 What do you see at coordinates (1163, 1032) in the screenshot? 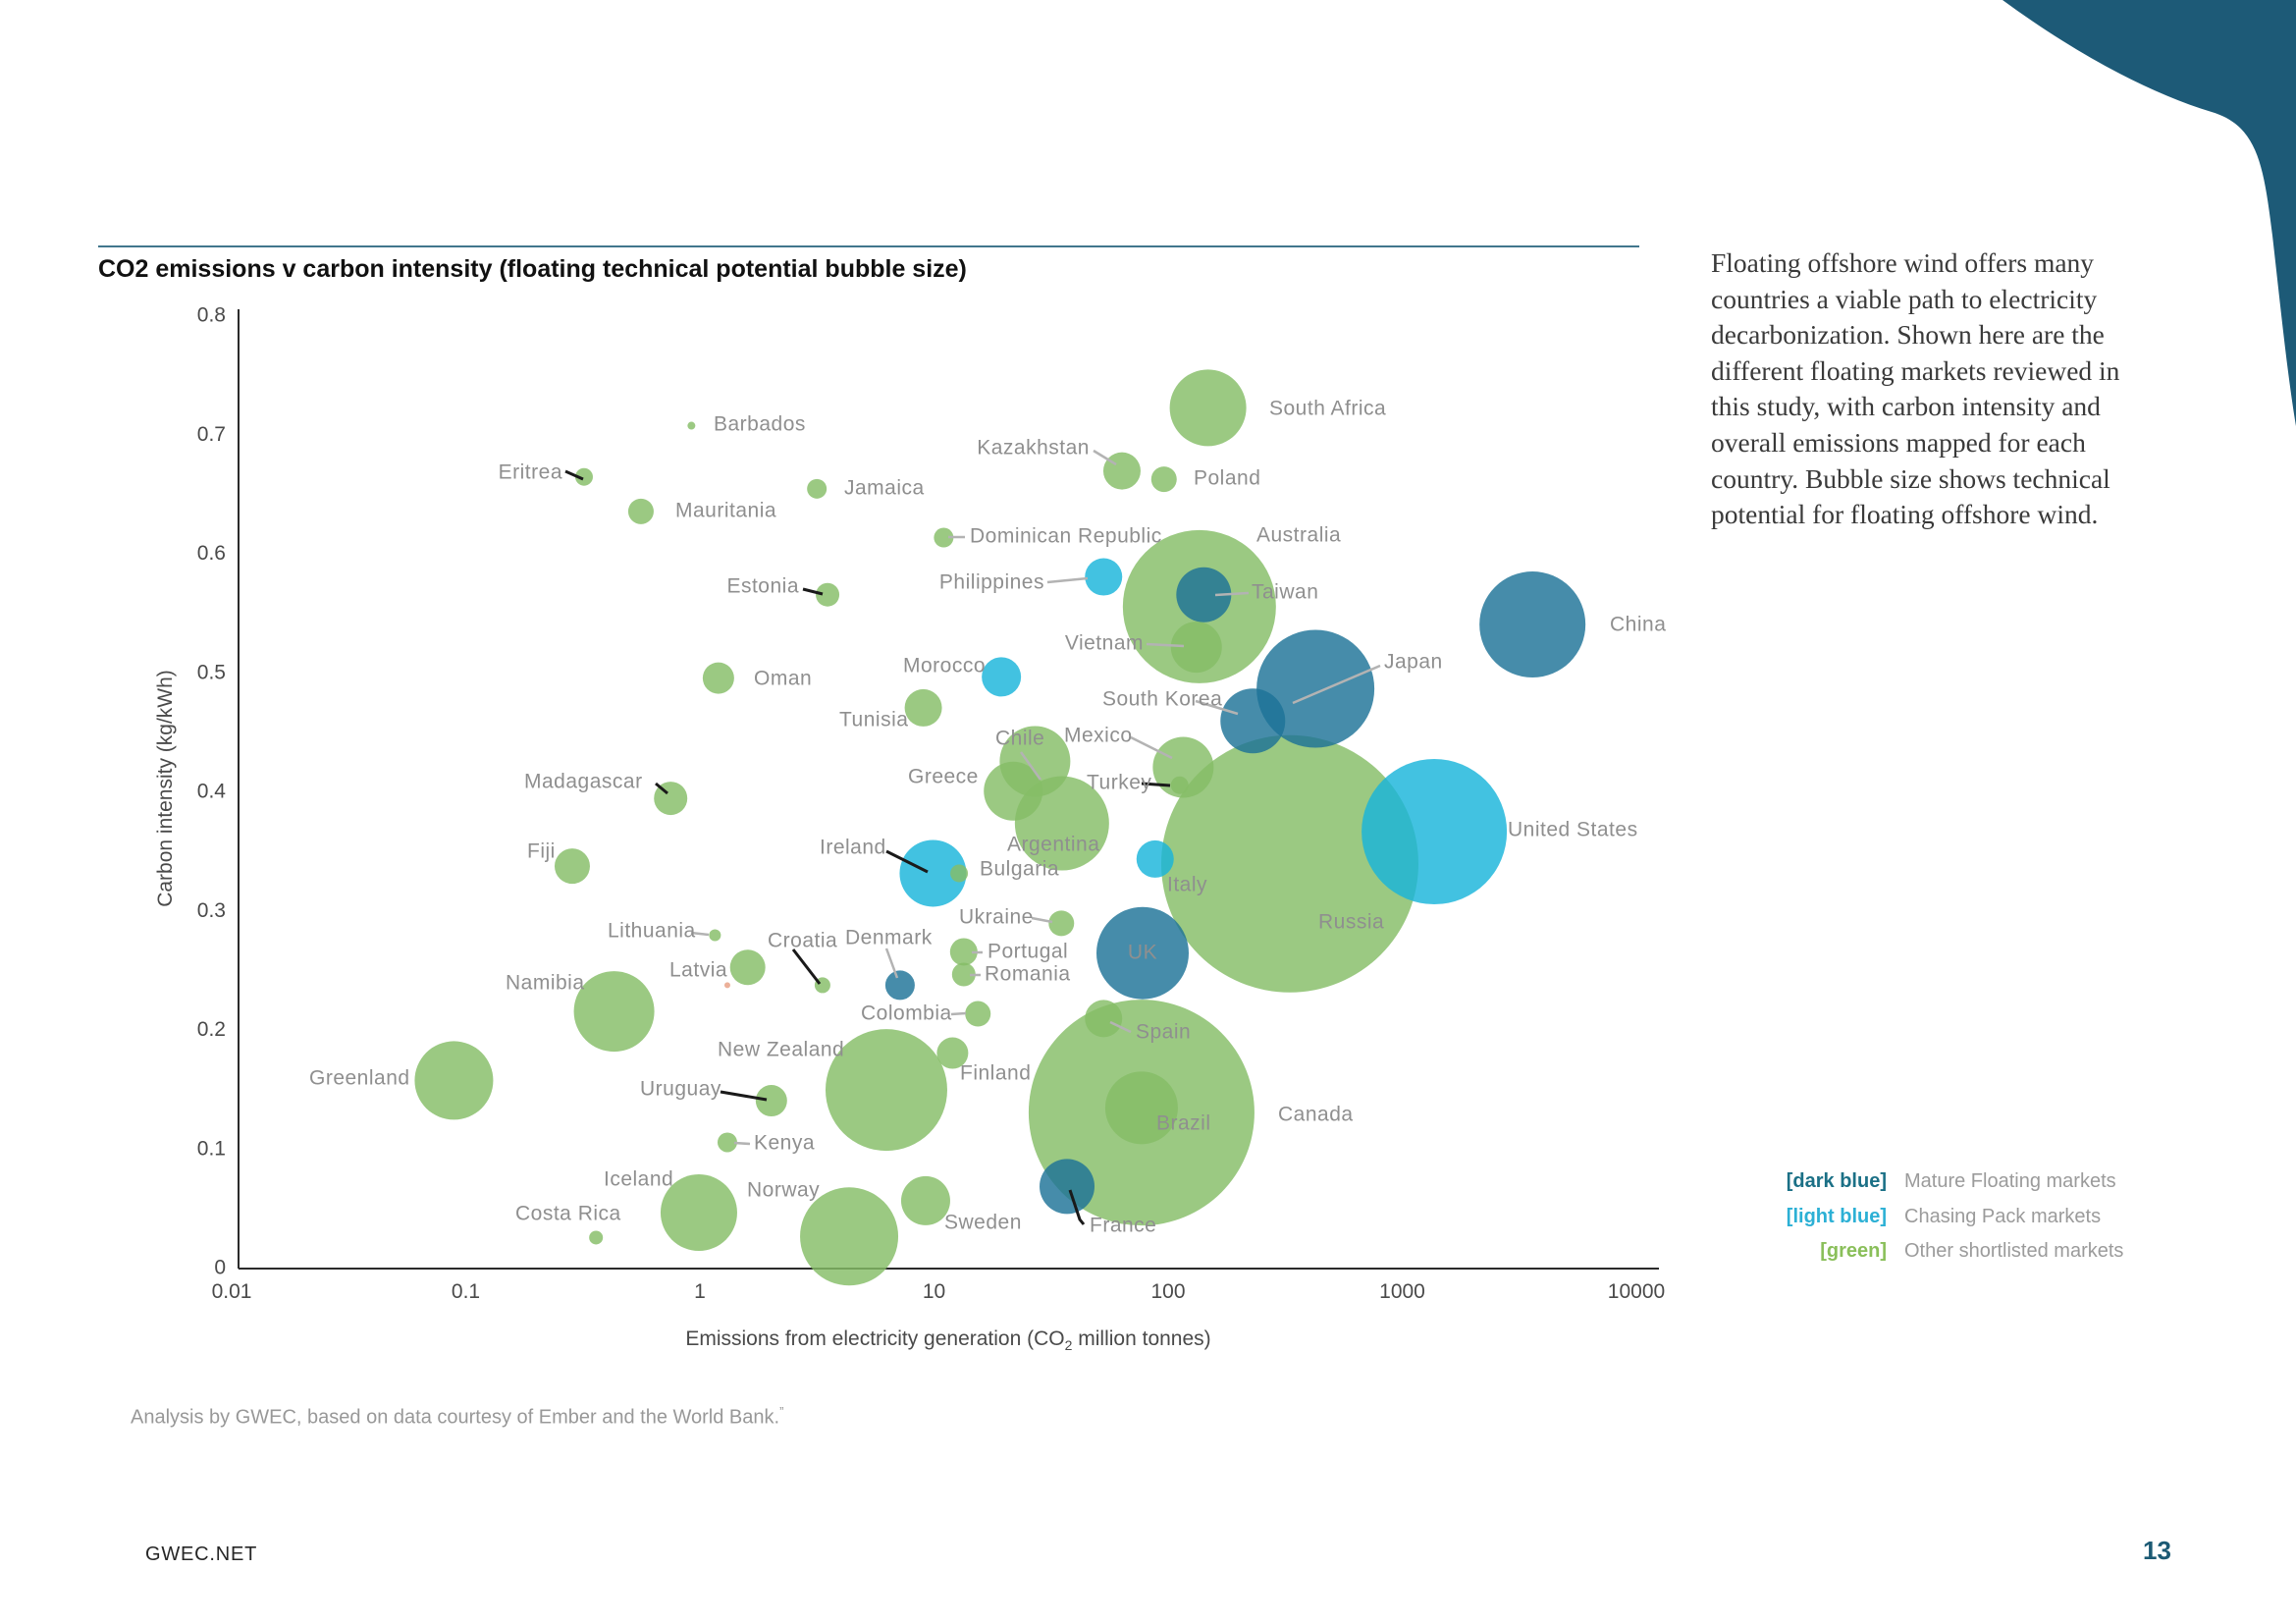
I see `label-spain: Spain` at bounding box center [1163, 1032].